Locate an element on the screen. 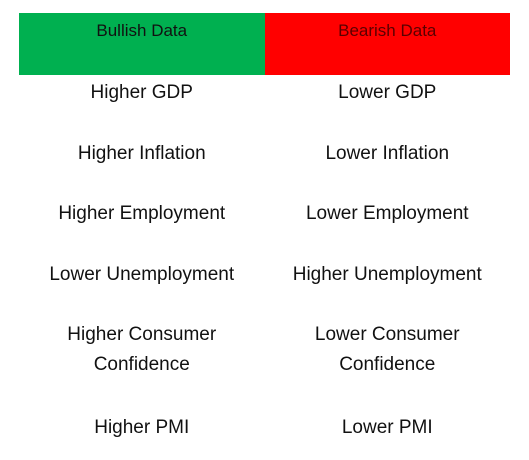 The image size is (529, 460). table-row: Higher GDP Lower GDP is located at coordinates (264, 107).